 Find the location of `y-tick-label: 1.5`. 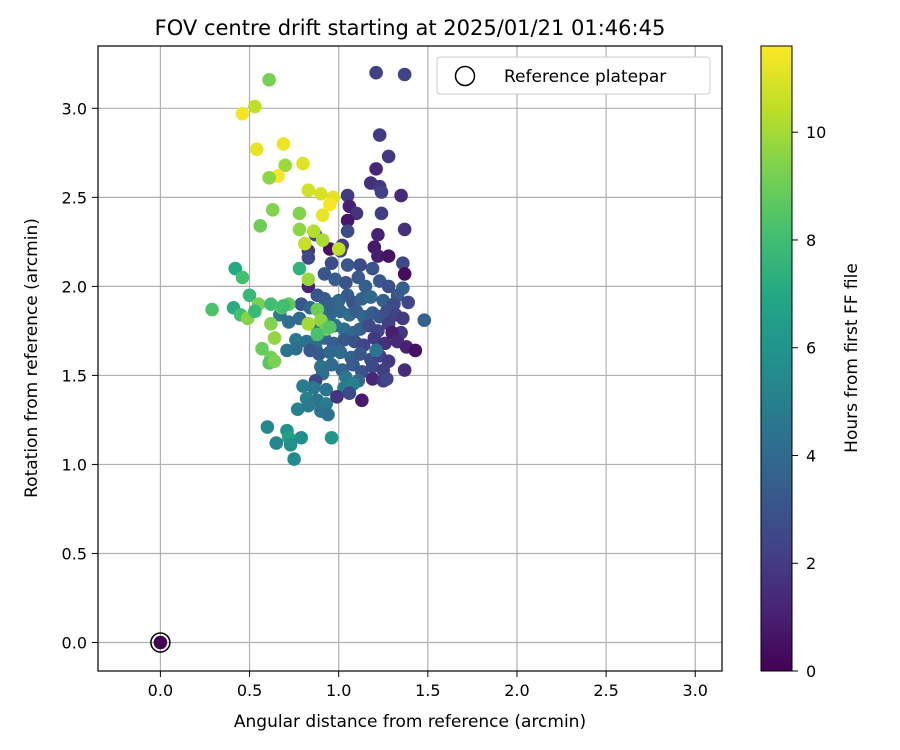

y-tick-label: 1.5 is located at coordinates (74, 375).